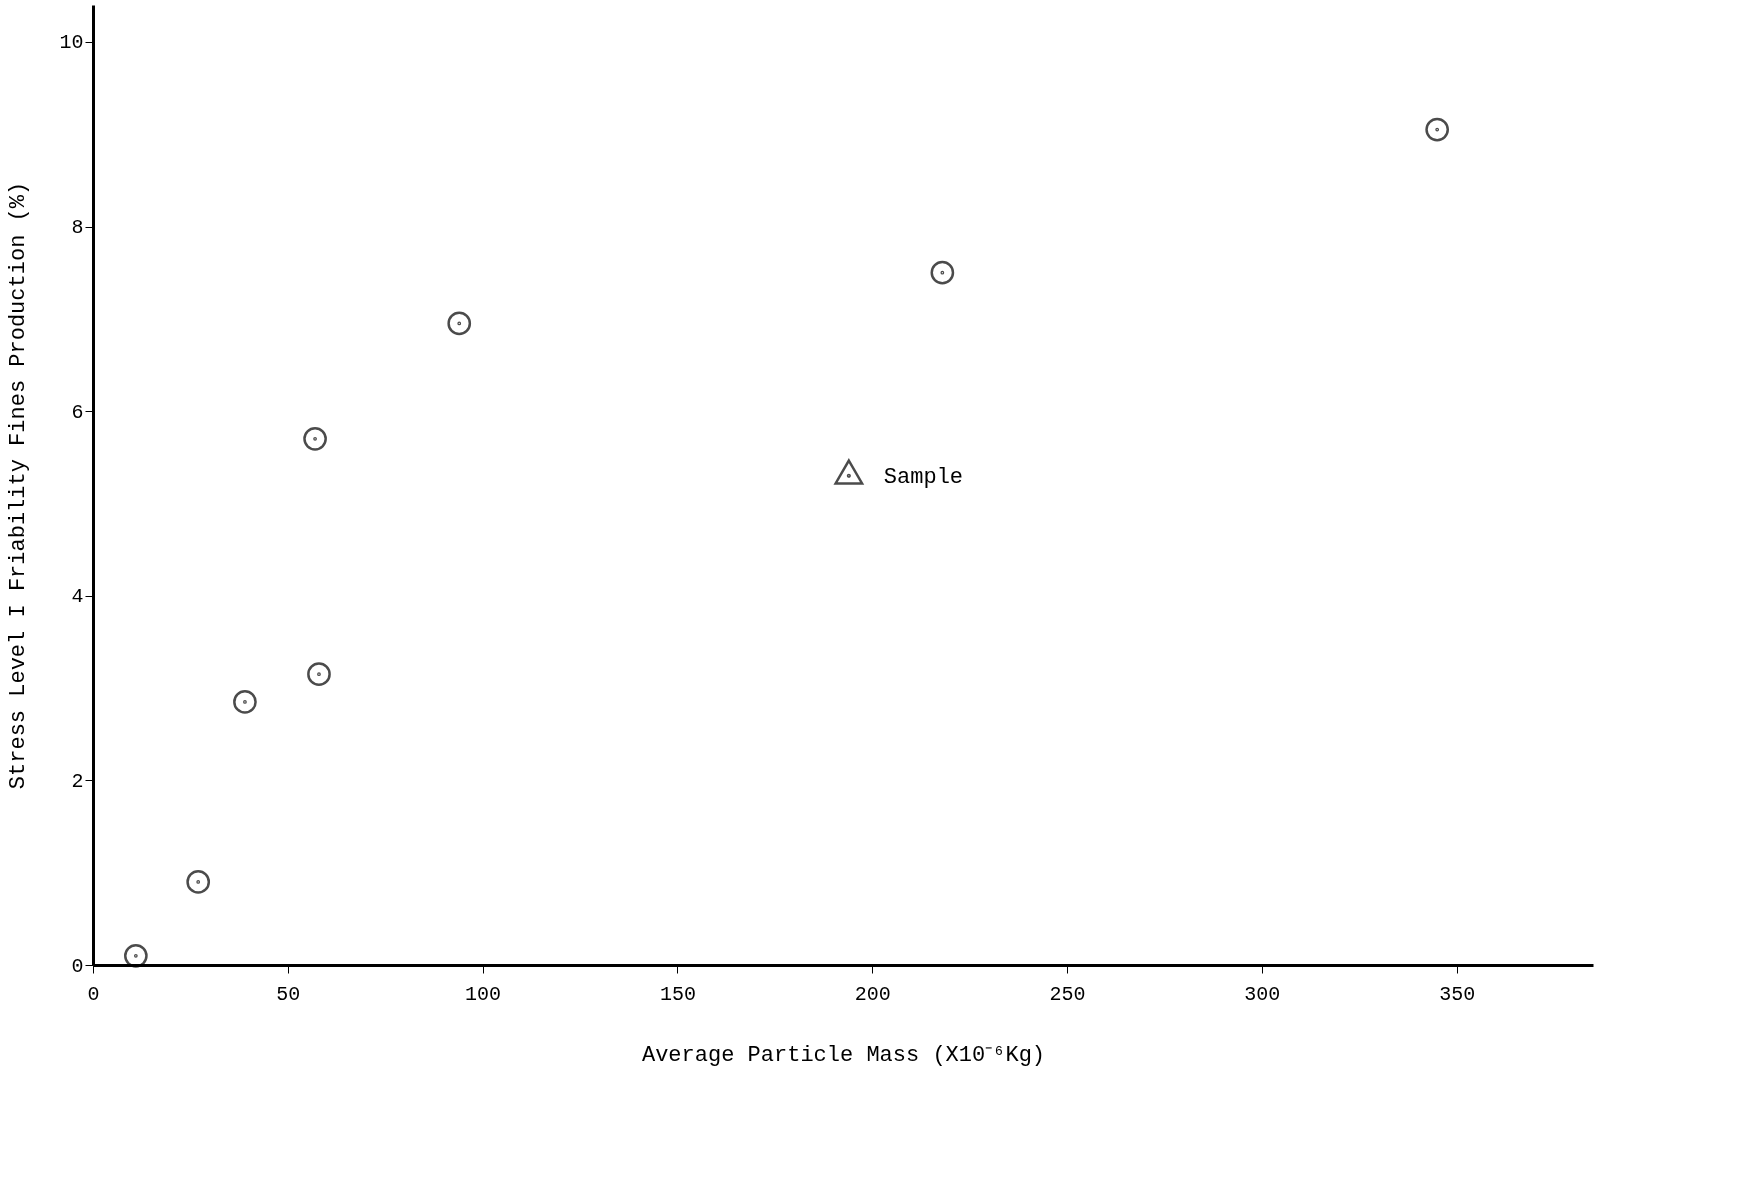 The height and width of the screenshot is (1198, 1762). What do you see at coordinates (71, 43) in the screenshot?
I see `y-tick-label: 10` at bounding box center [71, 43].